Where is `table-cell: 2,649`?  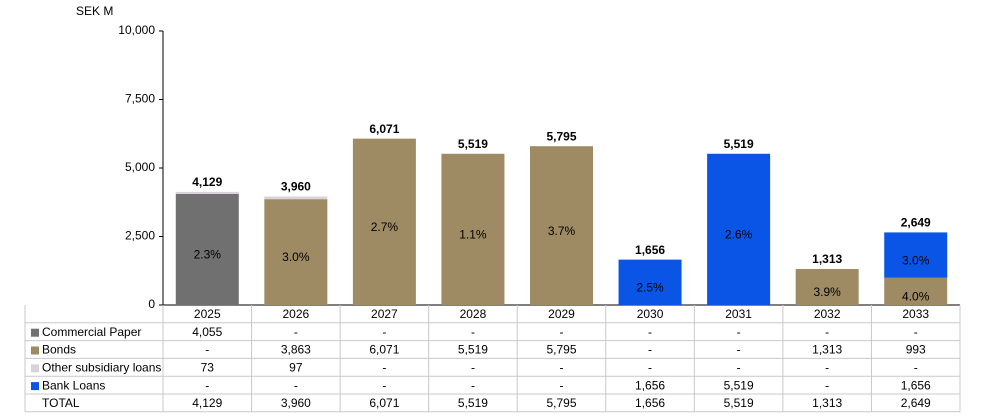
table-cell: 2,649 is located at coordinates (916, 403).